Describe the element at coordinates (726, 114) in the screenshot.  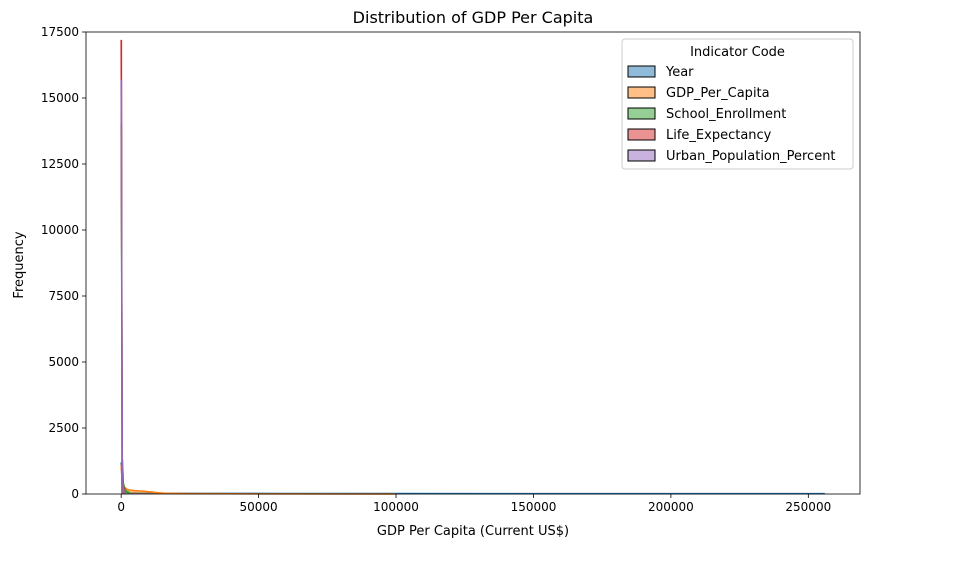
I see `legend-label-School_Enrollment: School_Enrollment` at that location.